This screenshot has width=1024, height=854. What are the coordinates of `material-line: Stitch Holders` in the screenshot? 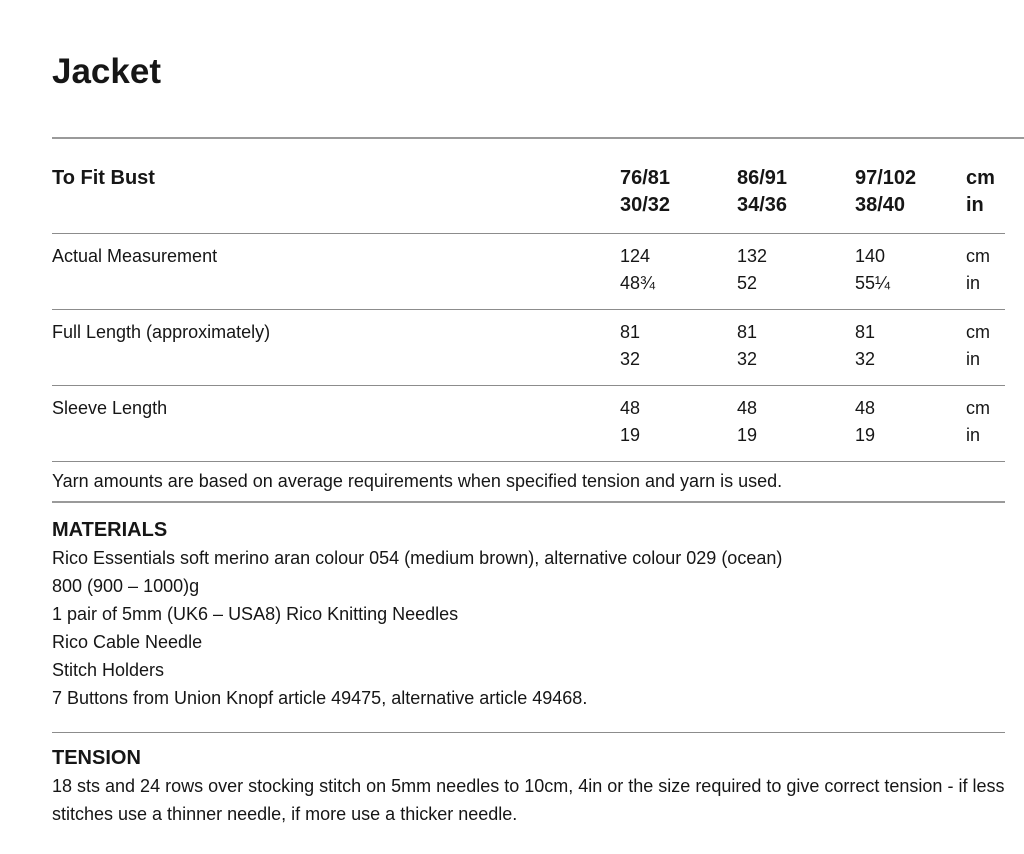 It's located at (108, 670).